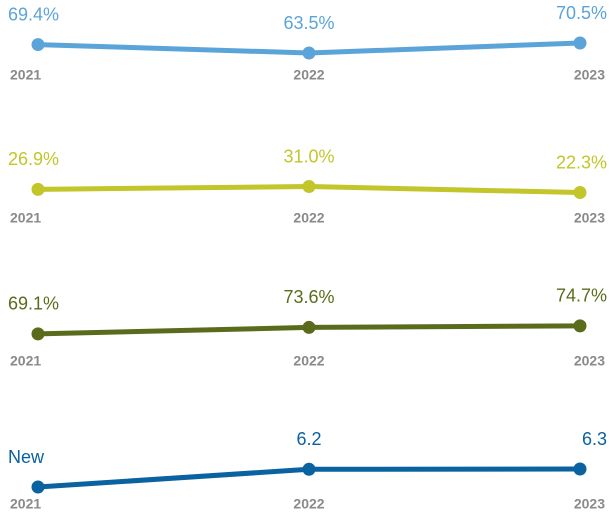  I want to click on value-label: 31.0%, so click(308, 156).